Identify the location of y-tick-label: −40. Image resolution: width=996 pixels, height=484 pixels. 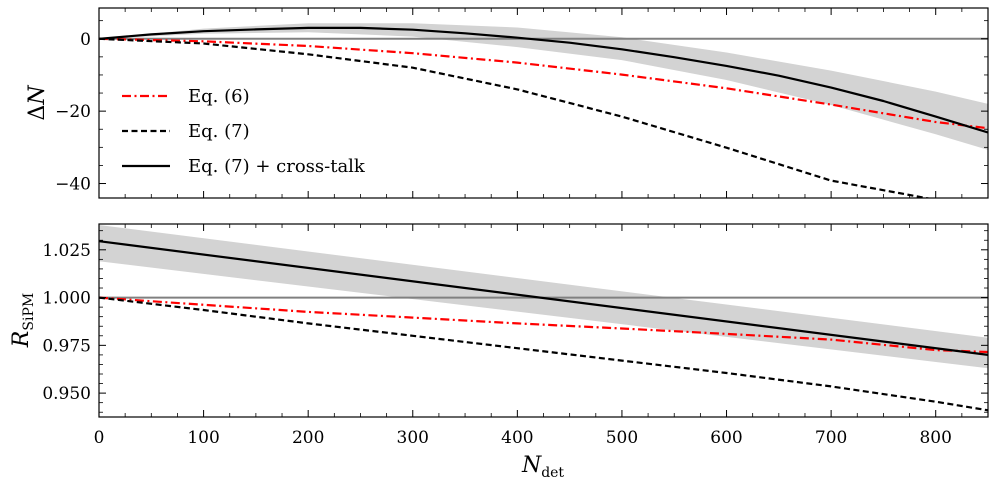
(73, 185).